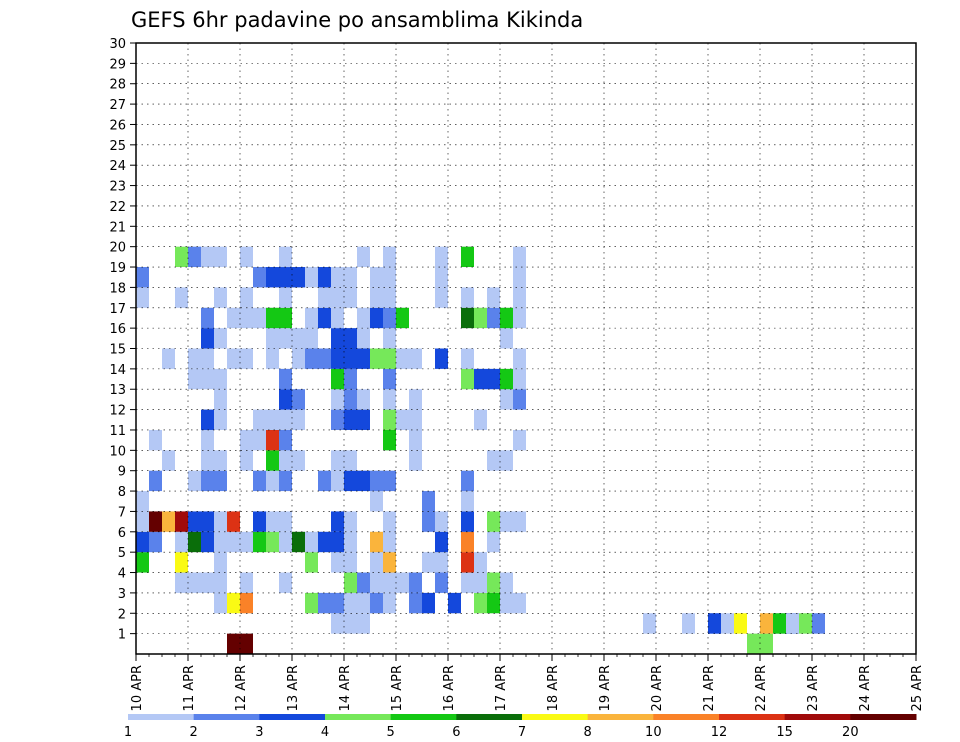  Describe the element at coordinates (605, 688) in the screenshot. I see `x-tick-label: 19 APR` at that location.